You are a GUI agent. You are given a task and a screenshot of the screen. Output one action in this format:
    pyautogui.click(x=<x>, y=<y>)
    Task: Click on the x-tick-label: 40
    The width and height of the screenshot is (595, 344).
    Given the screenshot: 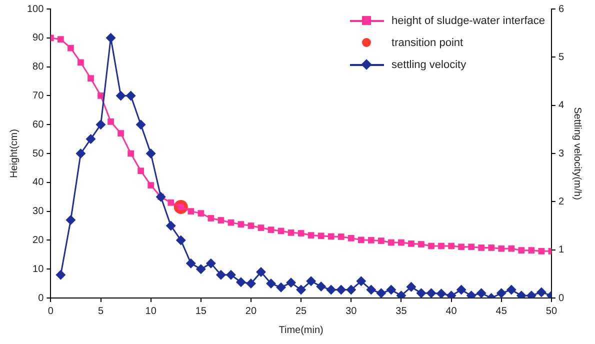 What is the action you would take?
    pyautogui.click(x=452, y=311)
    